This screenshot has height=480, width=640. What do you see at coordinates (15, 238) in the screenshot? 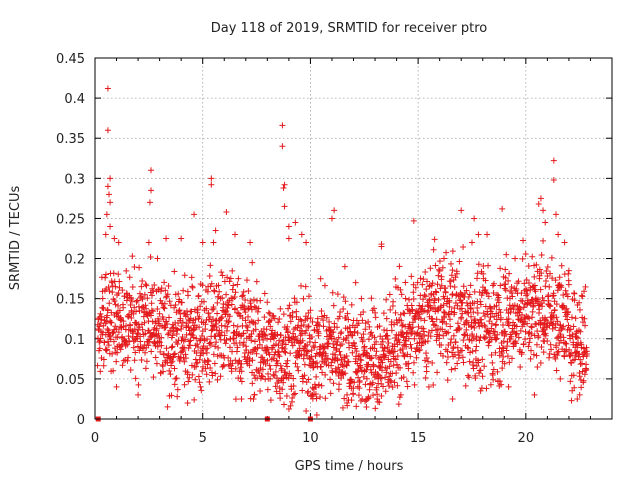
I see `y-axis-label: SRMTID / TECUs` at bounding box center [15, 238].